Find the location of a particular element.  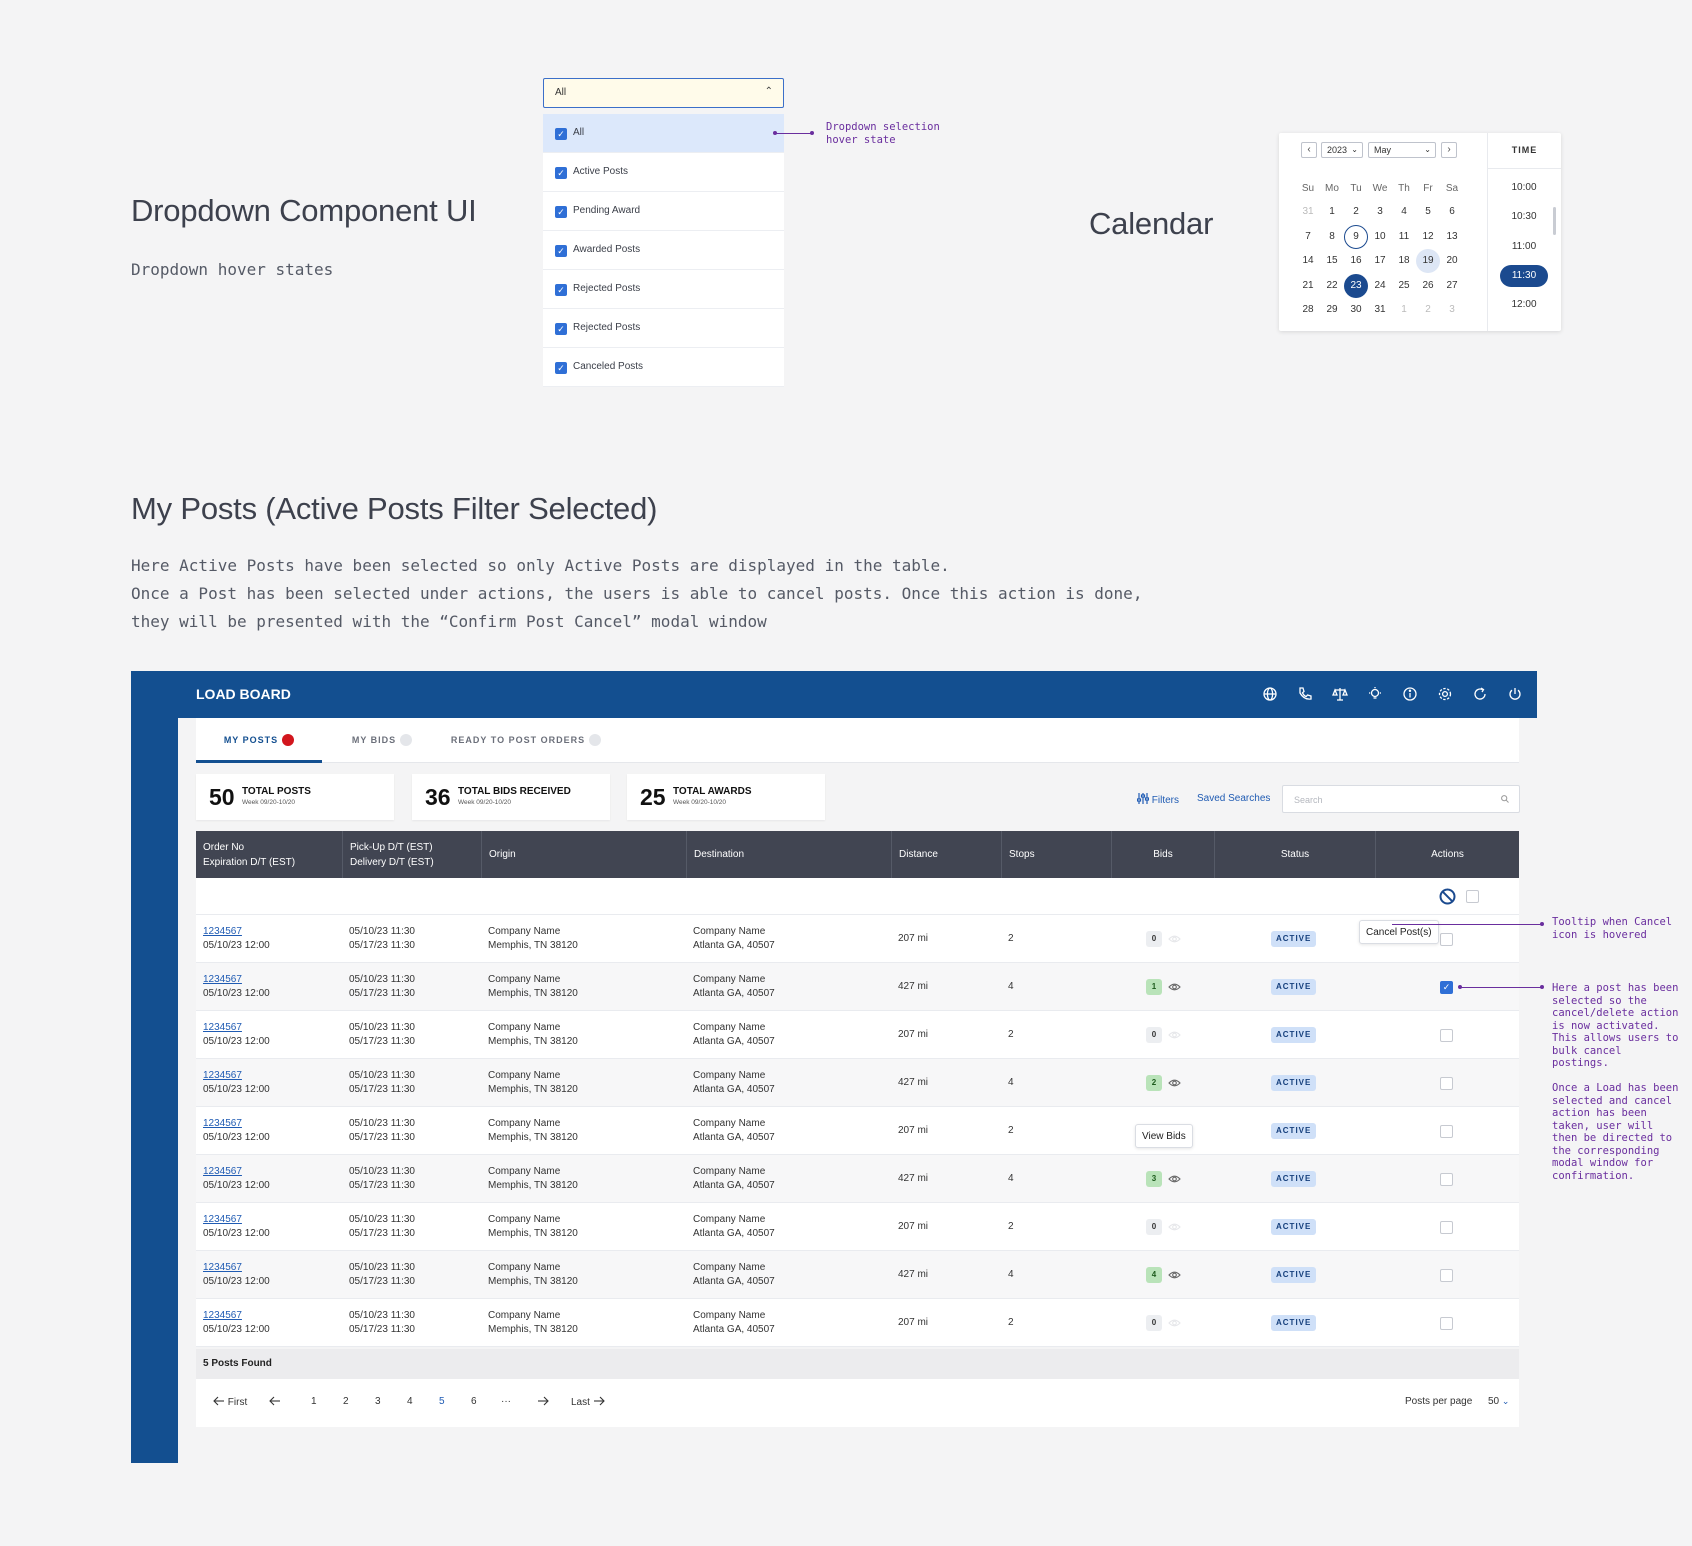

time-slot: 10:00 is located at coordinates (1524, 187).